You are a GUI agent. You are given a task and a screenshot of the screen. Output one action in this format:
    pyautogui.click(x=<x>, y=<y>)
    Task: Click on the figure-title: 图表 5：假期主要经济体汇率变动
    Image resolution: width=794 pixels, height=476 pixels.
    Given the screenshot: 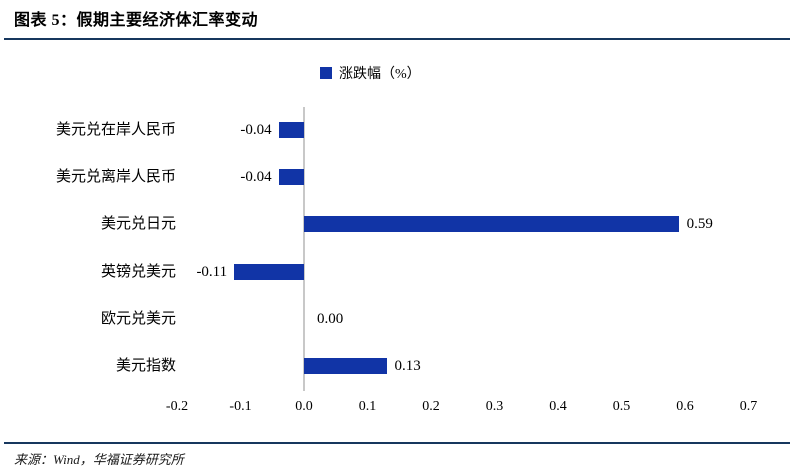 What is the action you would take?
    pyautogui.click(x=136, y=20)
    